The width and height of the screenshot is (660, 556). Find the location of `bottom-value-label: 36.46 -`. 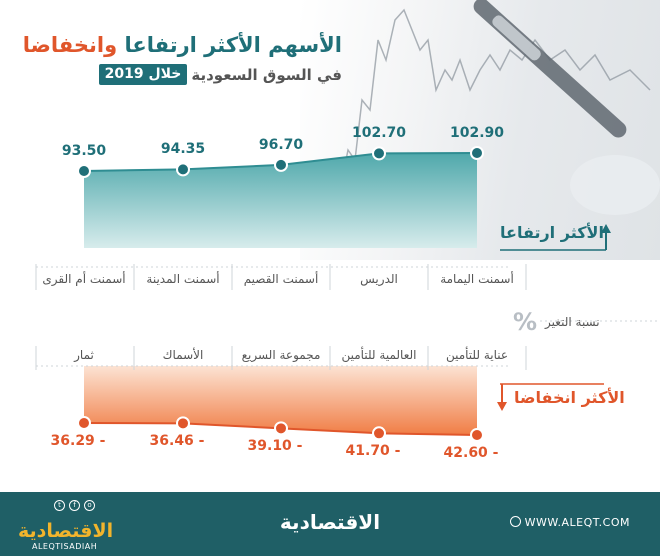

bottom-value-label: 36.46 - is located at coordinates (177, 441).